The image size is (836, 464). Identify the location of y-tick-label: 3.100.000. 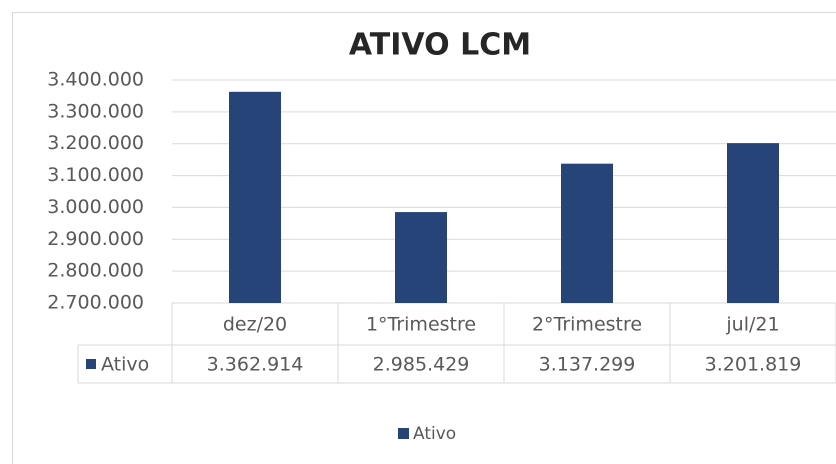
(95, 175).